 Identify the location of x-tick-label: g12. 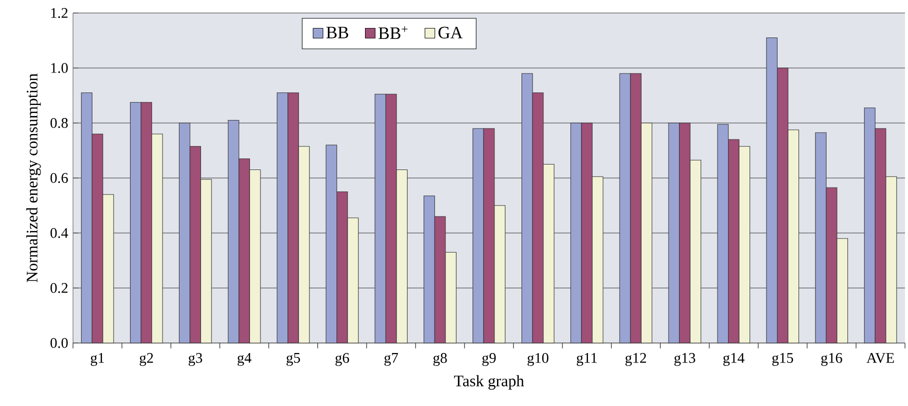
(635, 359).